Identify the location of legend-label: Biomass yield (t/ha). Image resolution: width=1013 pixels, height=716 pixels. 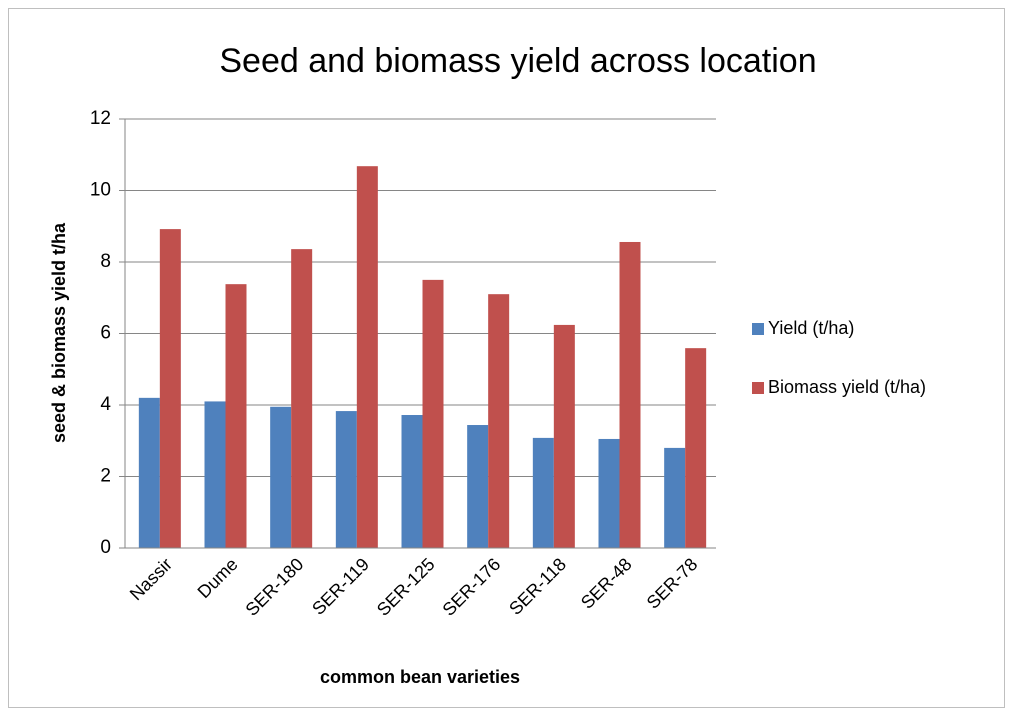
(847, 387).